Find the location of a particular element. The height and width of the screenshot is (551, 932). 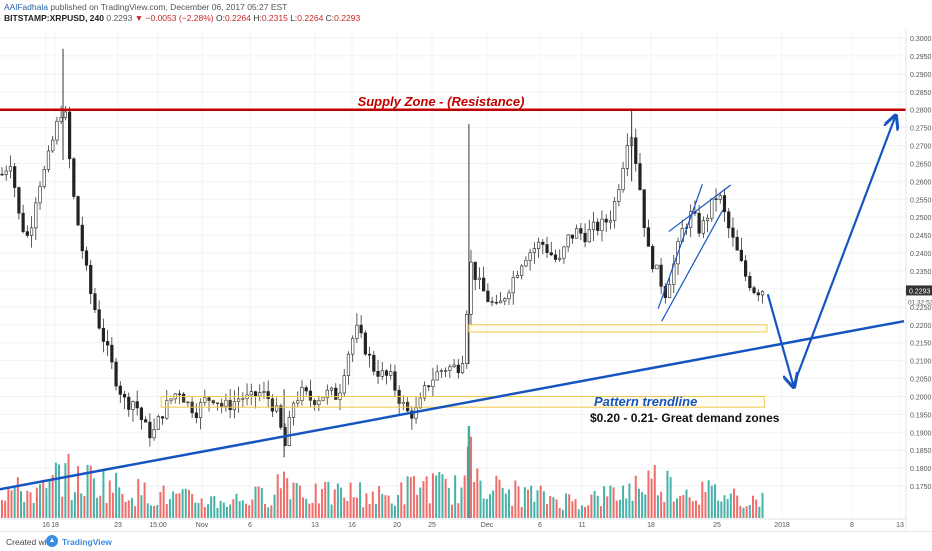

tradingview-brand: TradingView is located at coordinates (87, 542).